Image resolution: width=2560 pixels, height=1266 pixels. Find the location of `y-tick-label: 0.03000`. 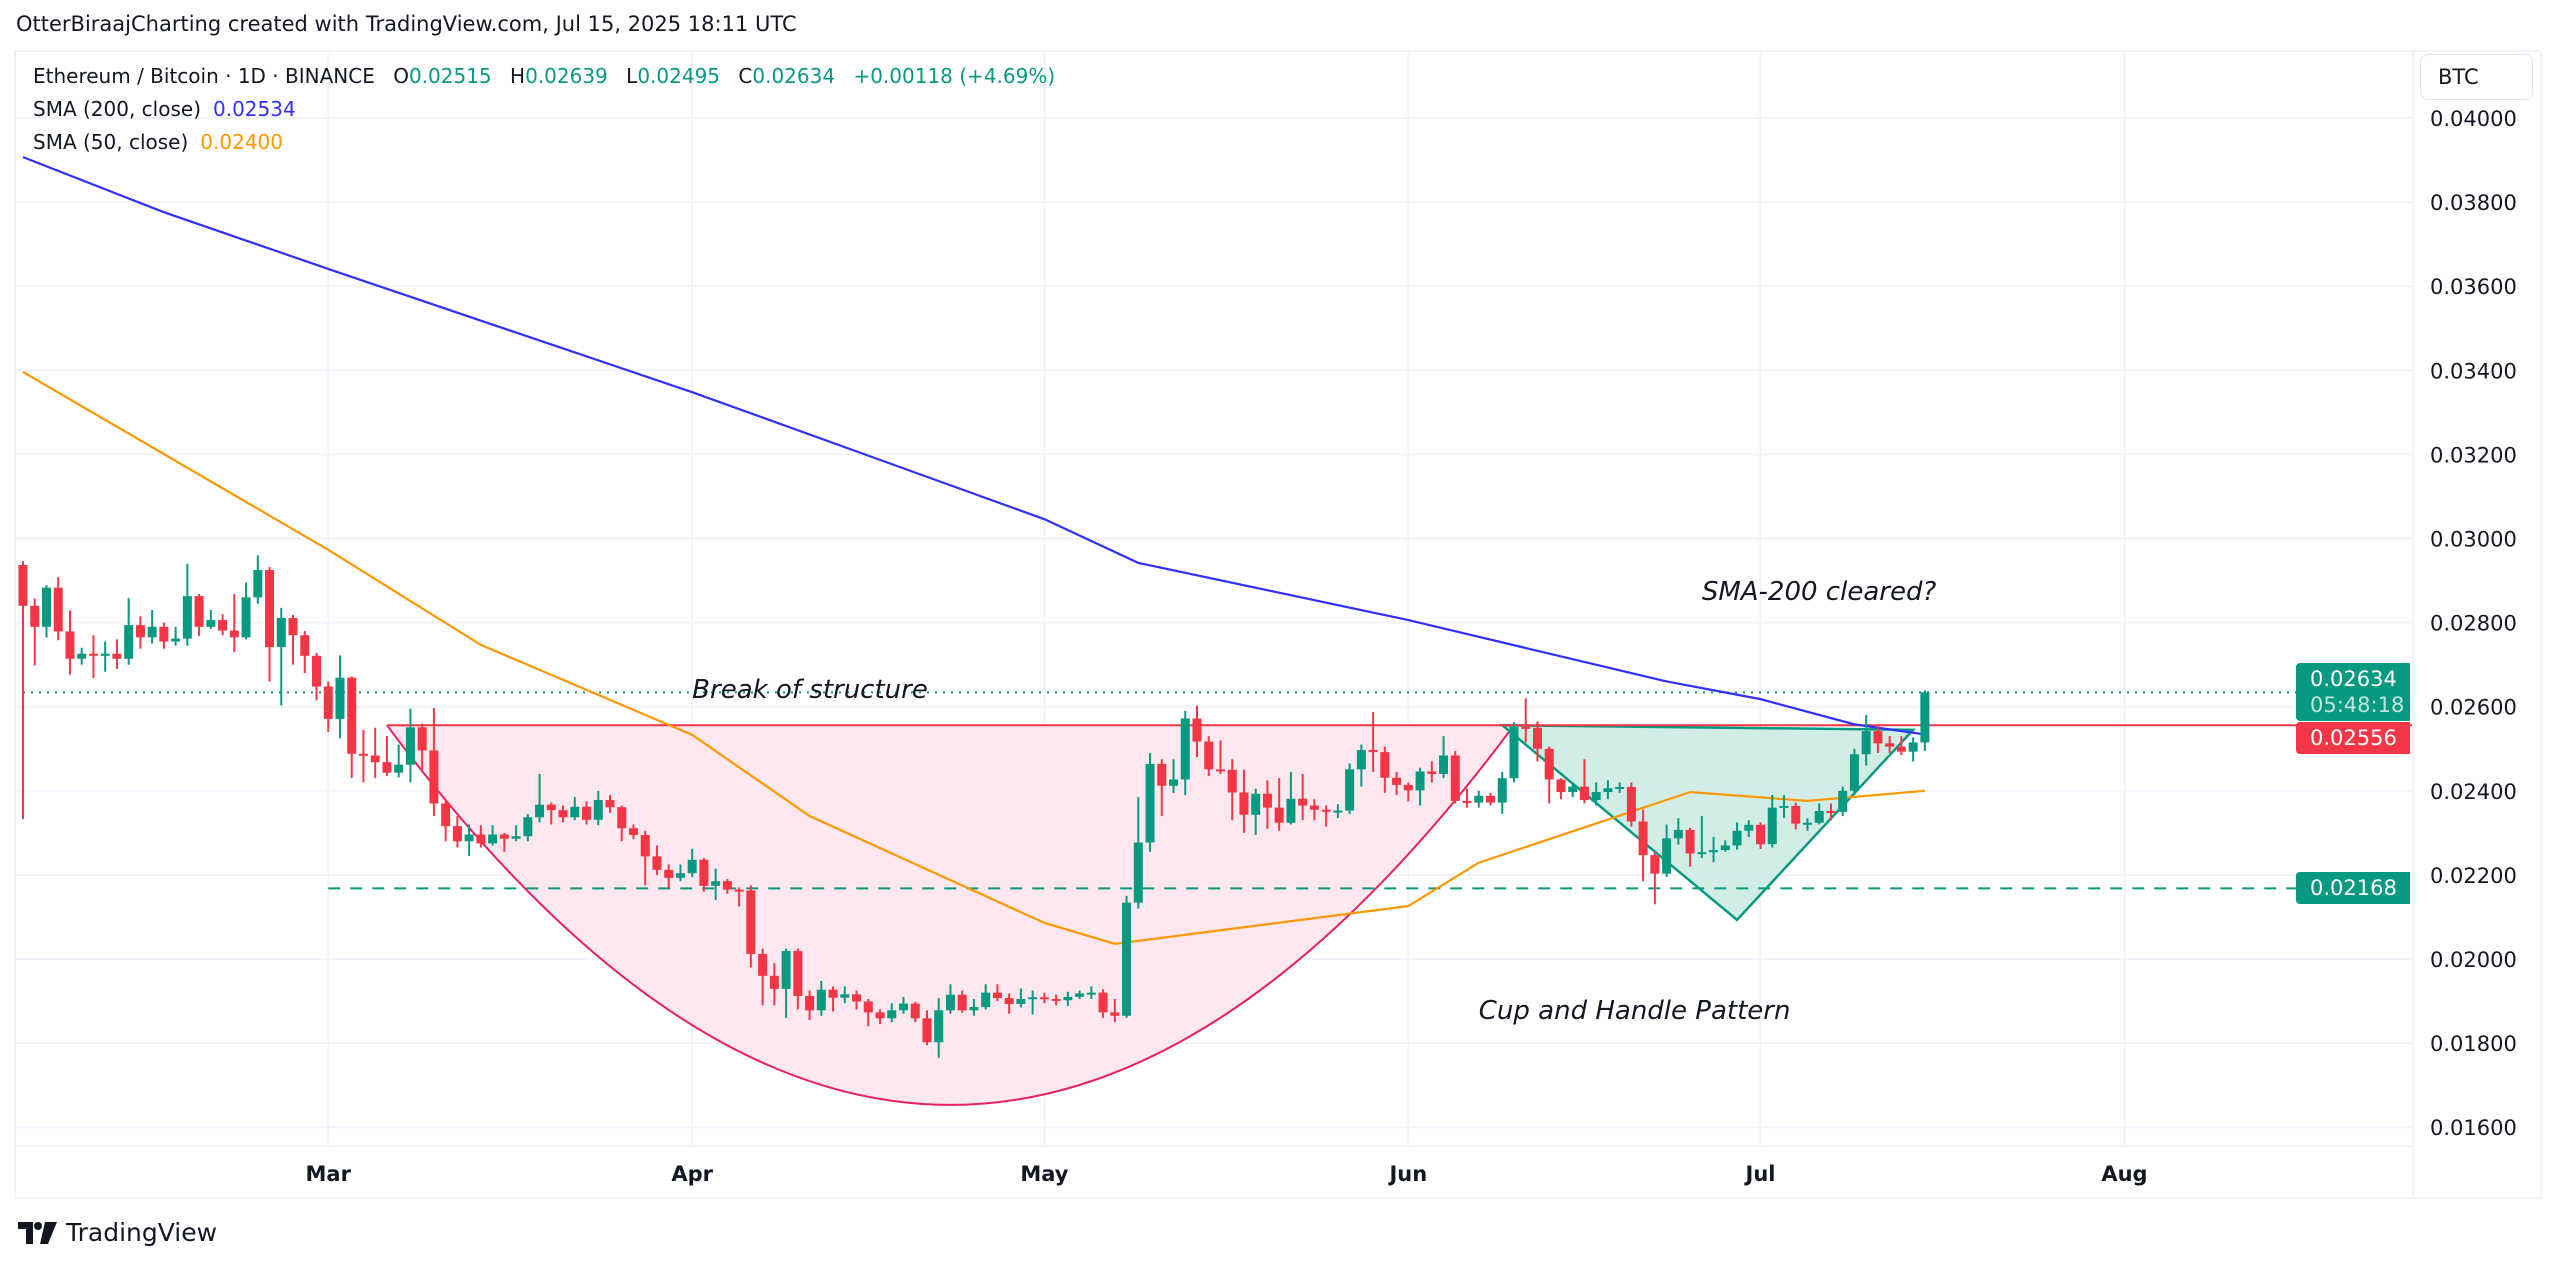

y-tick-label: 0.03000 is located at coordinates (2473, 540).